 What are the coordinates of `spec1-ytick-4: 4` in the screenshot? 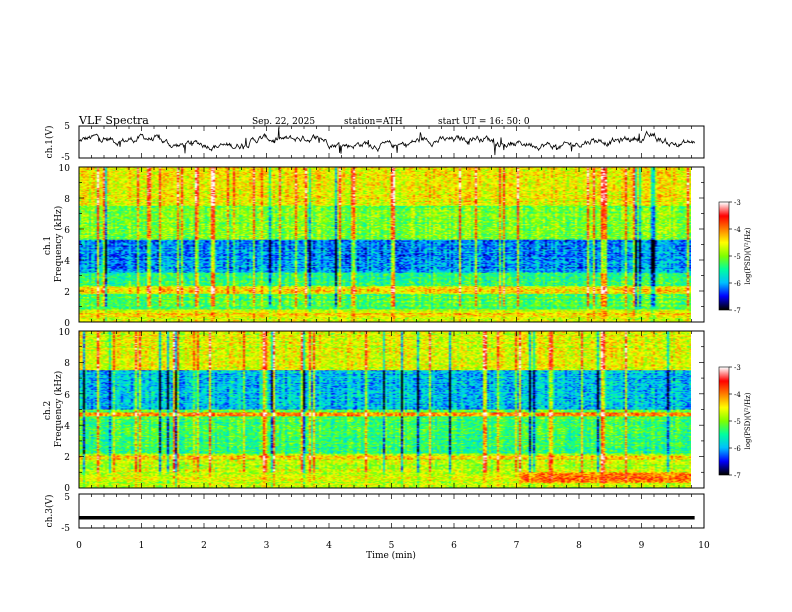 It's located at (67, 262).